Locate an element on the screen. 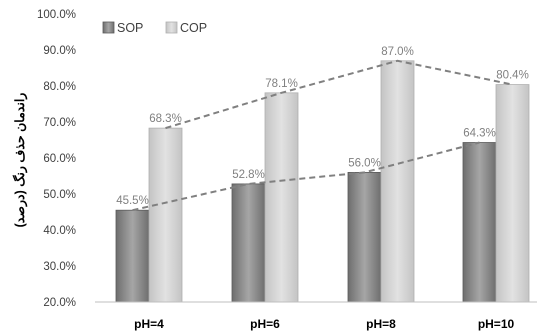 This screenshot has height=336, width=537. y-axis-label: راندمان حذف رنگ (درصد) is located at coordinates (19, 160).